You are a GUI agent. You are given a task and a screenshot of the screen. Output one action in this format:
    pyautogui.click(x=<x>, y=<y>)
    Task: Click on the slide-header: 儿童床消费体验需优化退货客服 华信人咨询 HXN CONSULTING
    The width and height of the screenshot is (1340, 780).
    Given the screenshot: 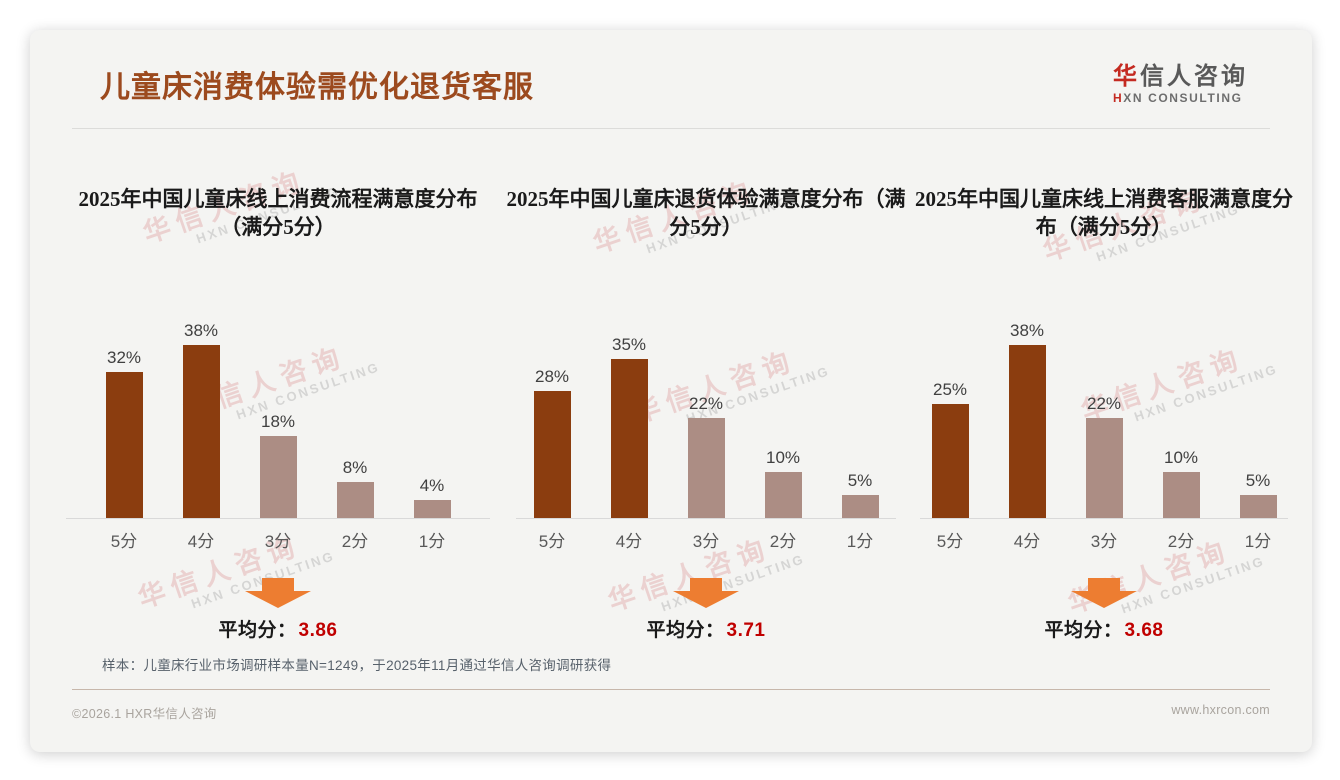 What is the action you would take?
    pyautogui.click(x=671, y=68)
    